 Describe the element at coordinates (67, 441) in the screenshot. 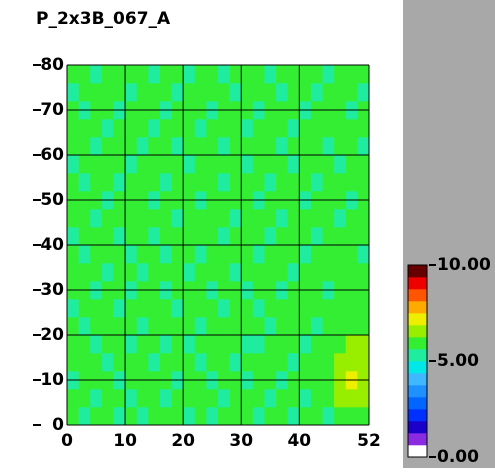

I see `x-tick-label: 0` at that location.